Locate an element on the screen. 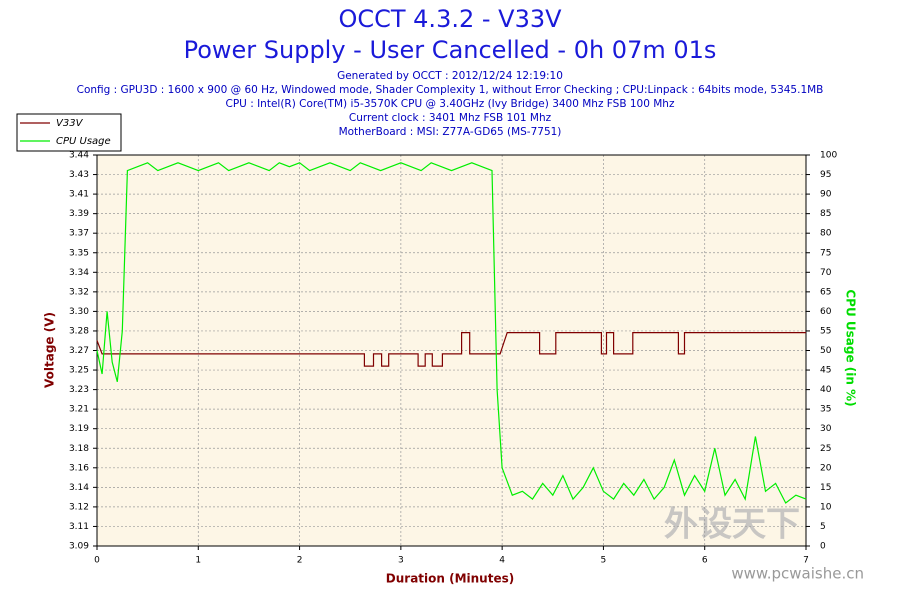 The image size is (900, 600). y-tick-label: 3.23 is located at coordinates (79, 390).